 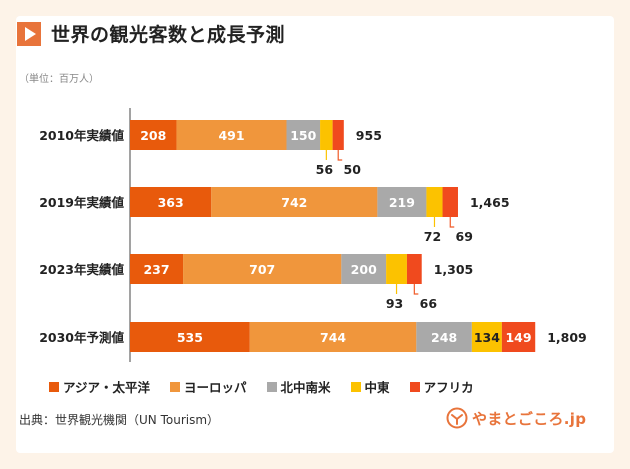 I want to click on legend-item: 中東, so click(x=370, y=386).